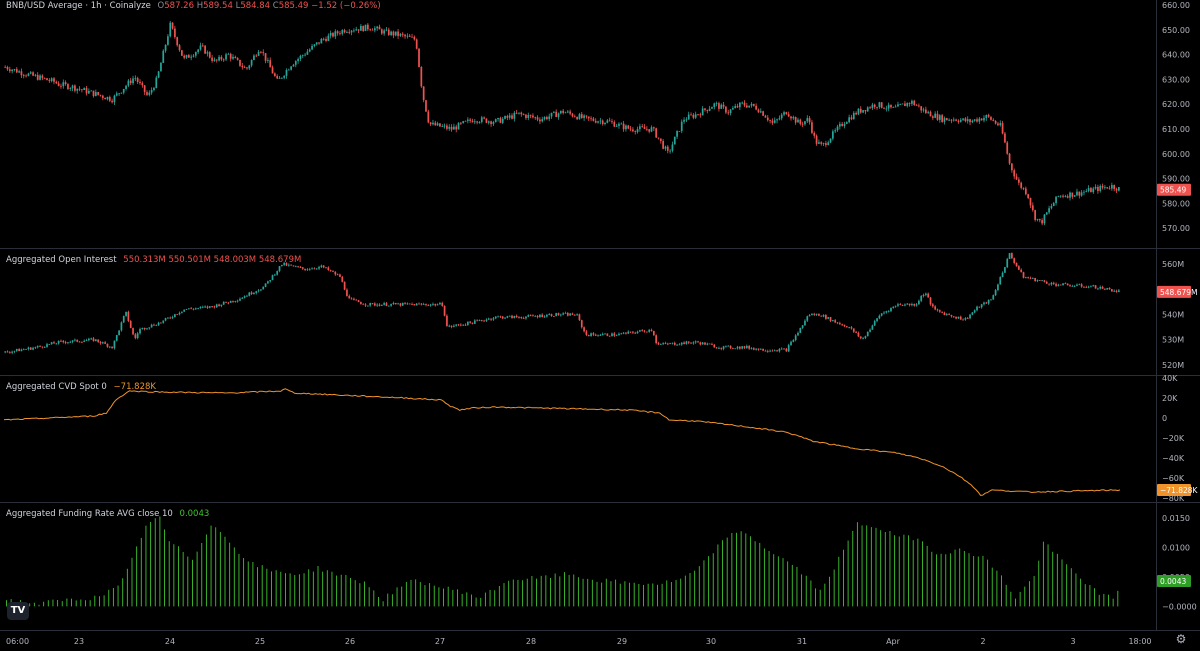 The width and height of the screenshot is (1200, 651). I want to click on tradingview-logo-icon: TV, so click(18, 611).